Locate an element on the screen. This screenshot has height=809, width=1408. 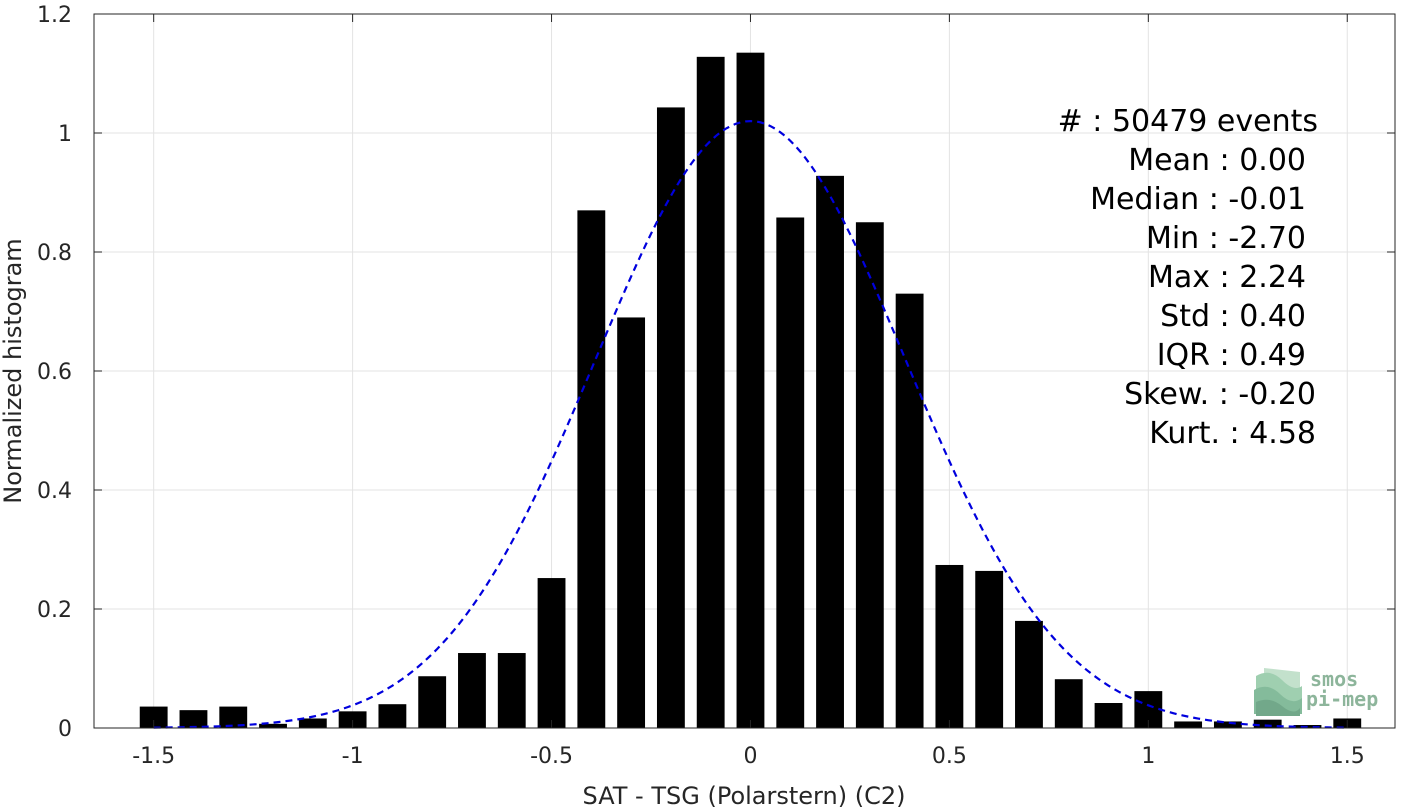
x-tick-label: 0.5 is located at coordinates (949, 756).